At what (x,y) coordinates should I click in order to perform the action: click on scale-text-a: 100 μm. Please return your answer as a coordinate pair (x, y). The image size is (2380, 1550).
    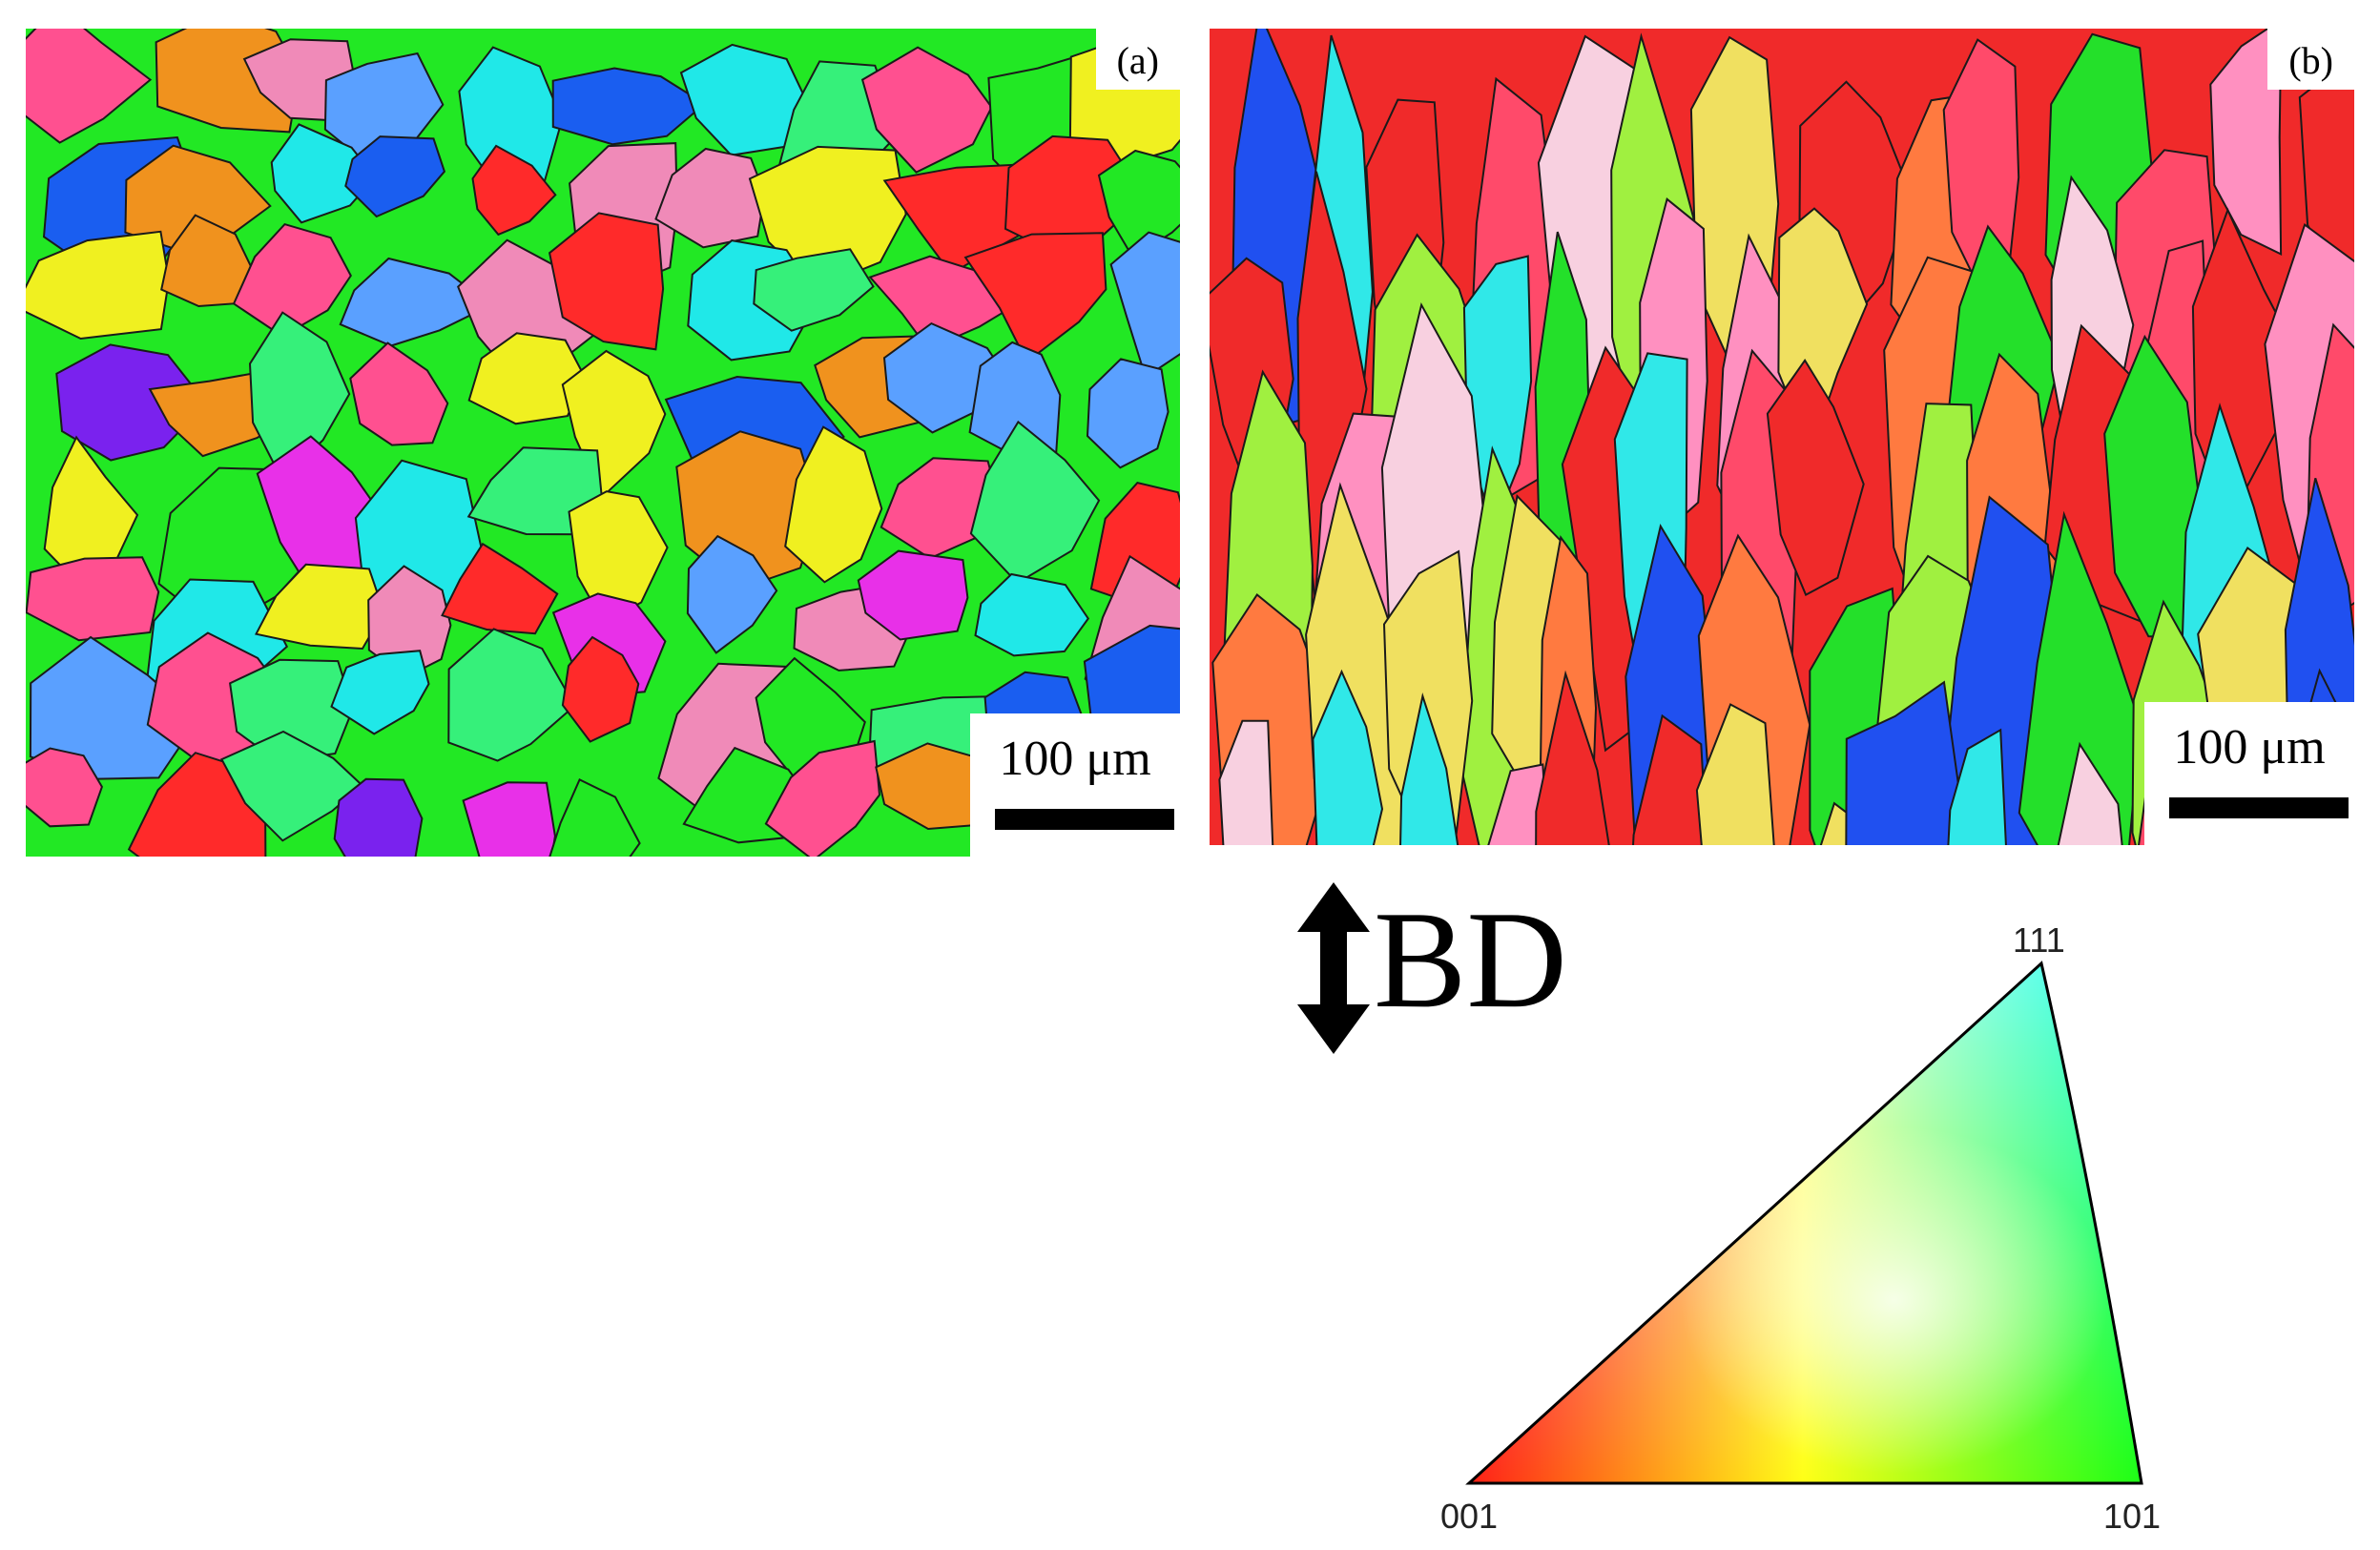
    Looking at the image, I should click on (1075, 759).